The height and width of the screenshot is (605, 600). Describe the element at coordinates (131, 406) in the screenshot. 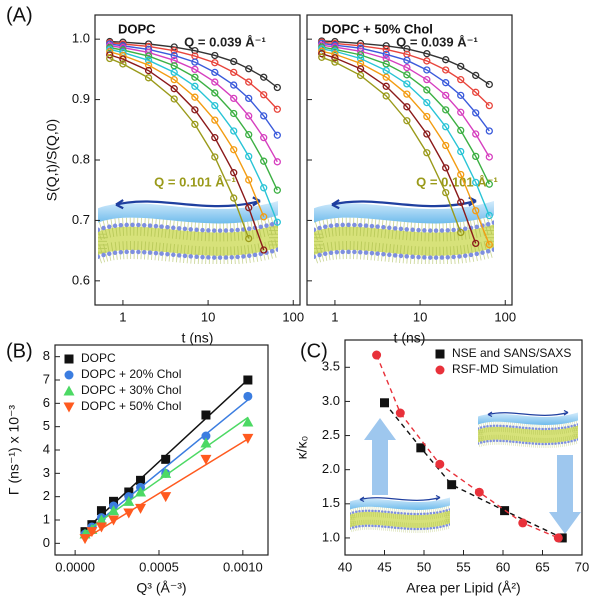

I see `legend-label: DOPC + 50% Chol` at that location.